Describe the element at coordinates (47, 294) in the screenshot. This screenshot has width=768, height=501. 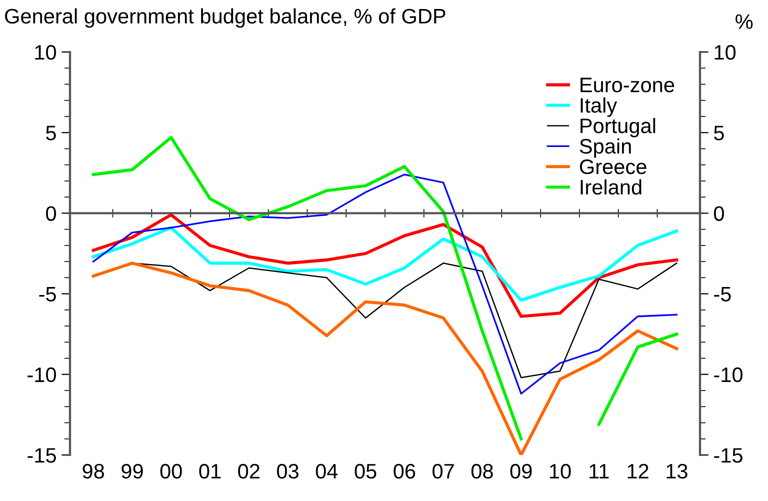
I see `y-tick-label: -5` at that location.